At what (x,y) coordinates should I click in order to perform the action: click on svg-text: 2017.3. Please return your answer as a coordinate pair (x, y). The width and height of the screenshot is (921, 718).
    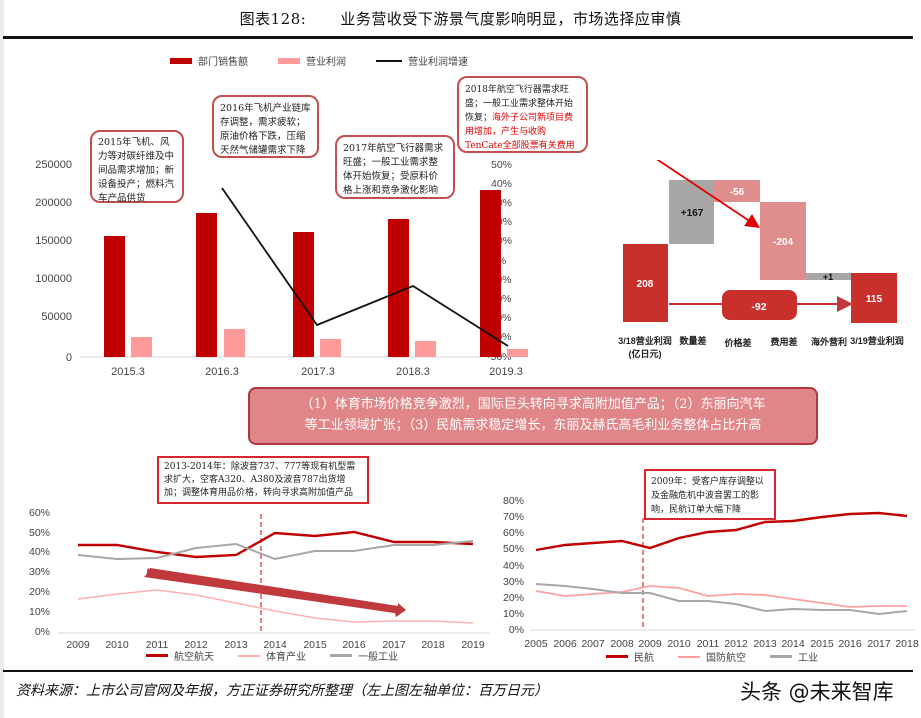
    Looking at the image, I should click on (318, 372).